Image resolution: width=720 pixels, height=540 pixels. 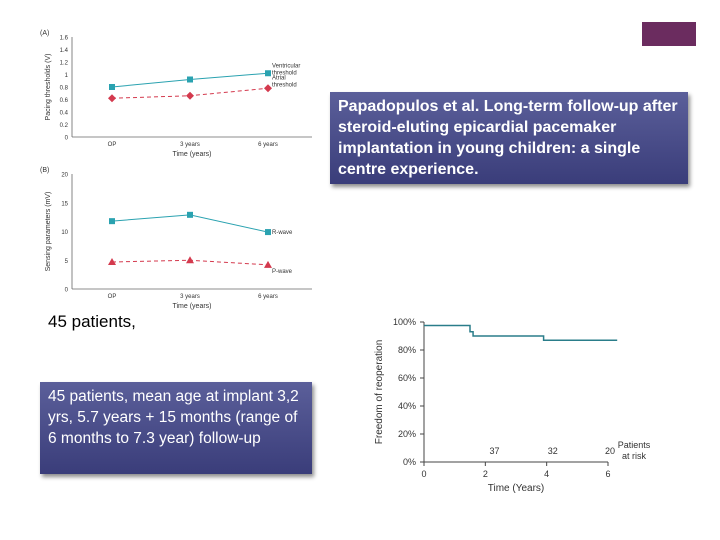 What do you see at coordinates (607, 474) in the screenshot?
I see `x-tick-label: 6` at bounding box center [607, 474].